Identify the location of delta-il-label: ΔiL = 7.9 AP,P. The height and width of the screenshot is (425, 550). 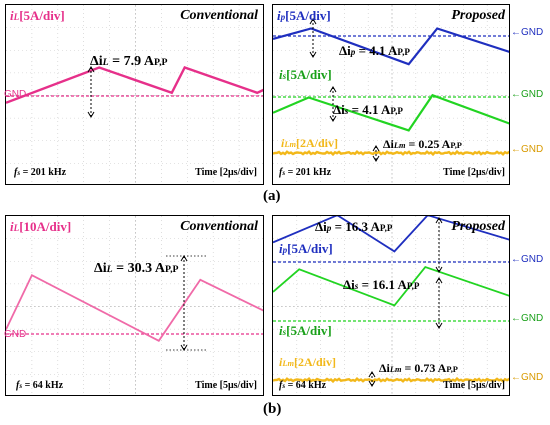
(129, 61).